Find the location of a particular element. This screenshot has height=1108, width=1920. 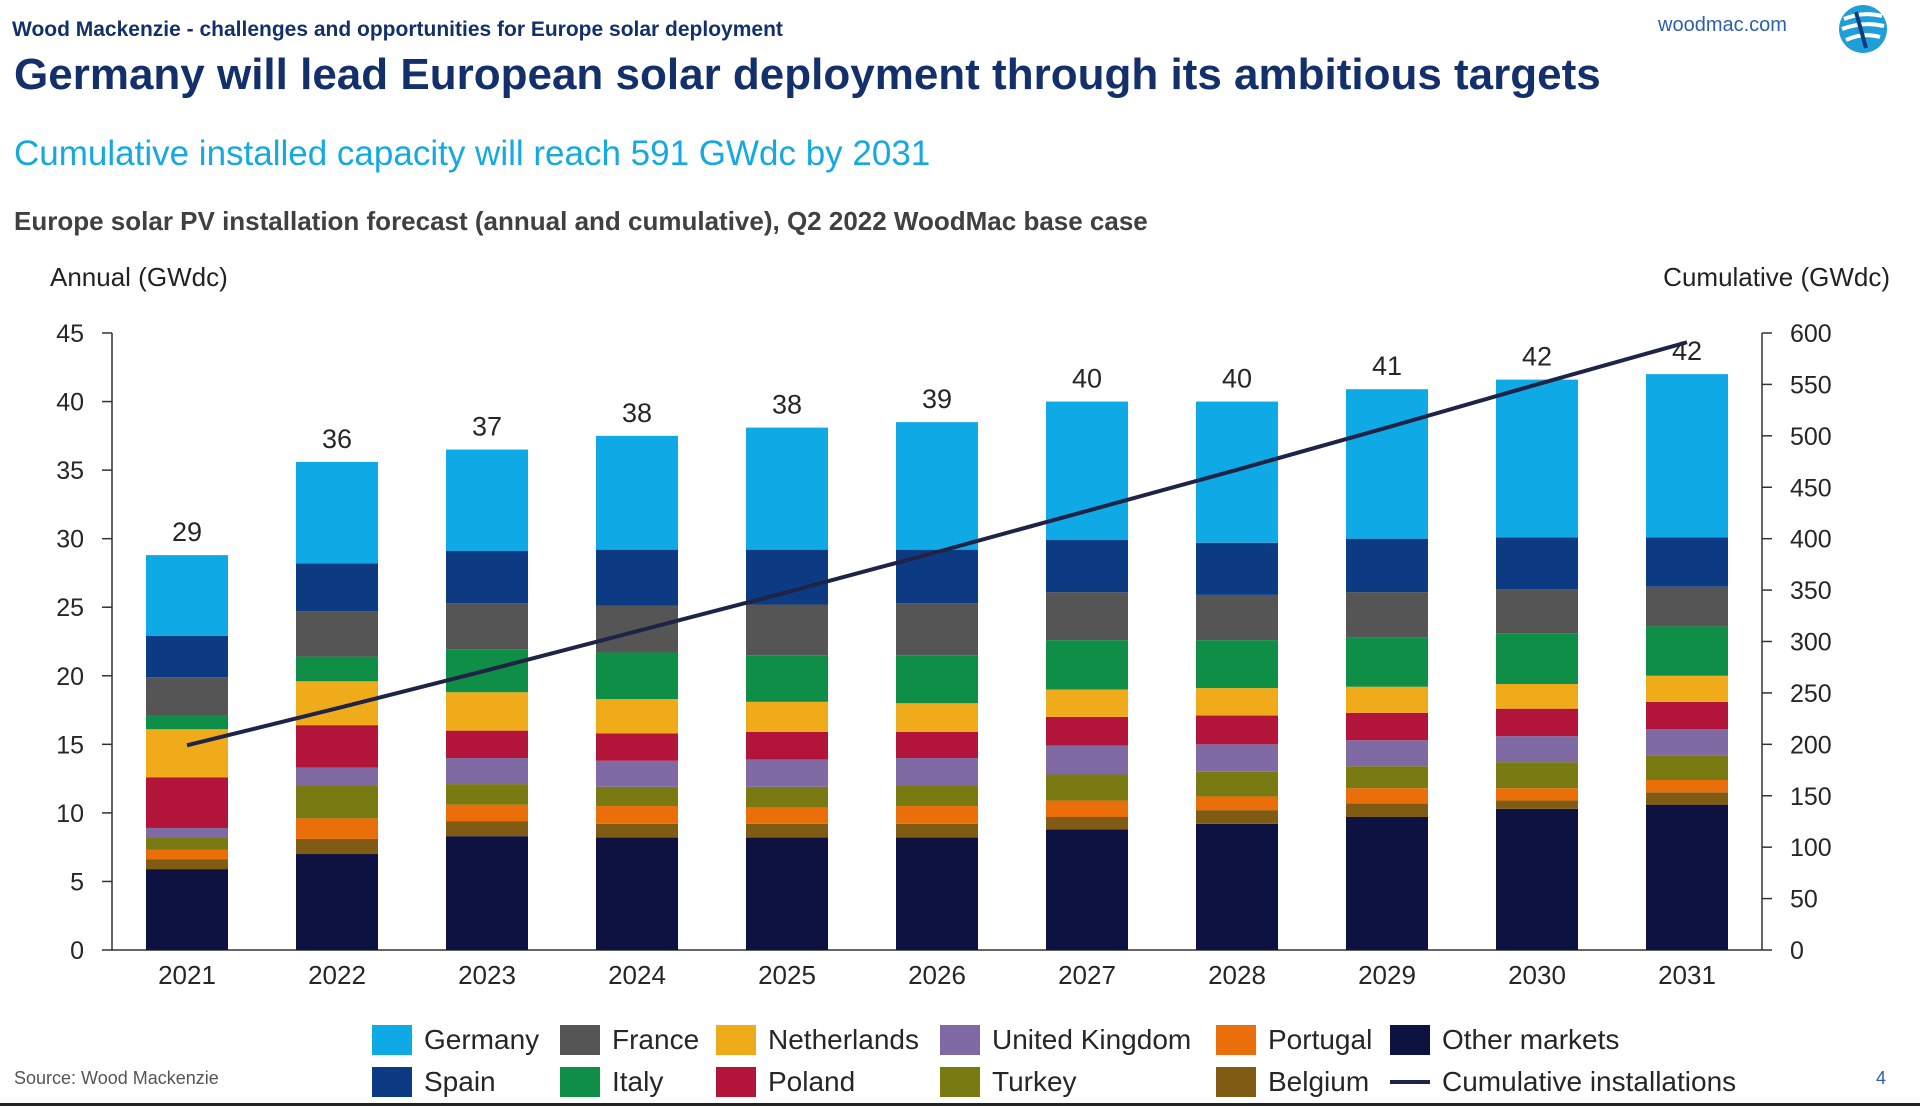

x-tick-label: 2023 is located at coordinates (487, 975).